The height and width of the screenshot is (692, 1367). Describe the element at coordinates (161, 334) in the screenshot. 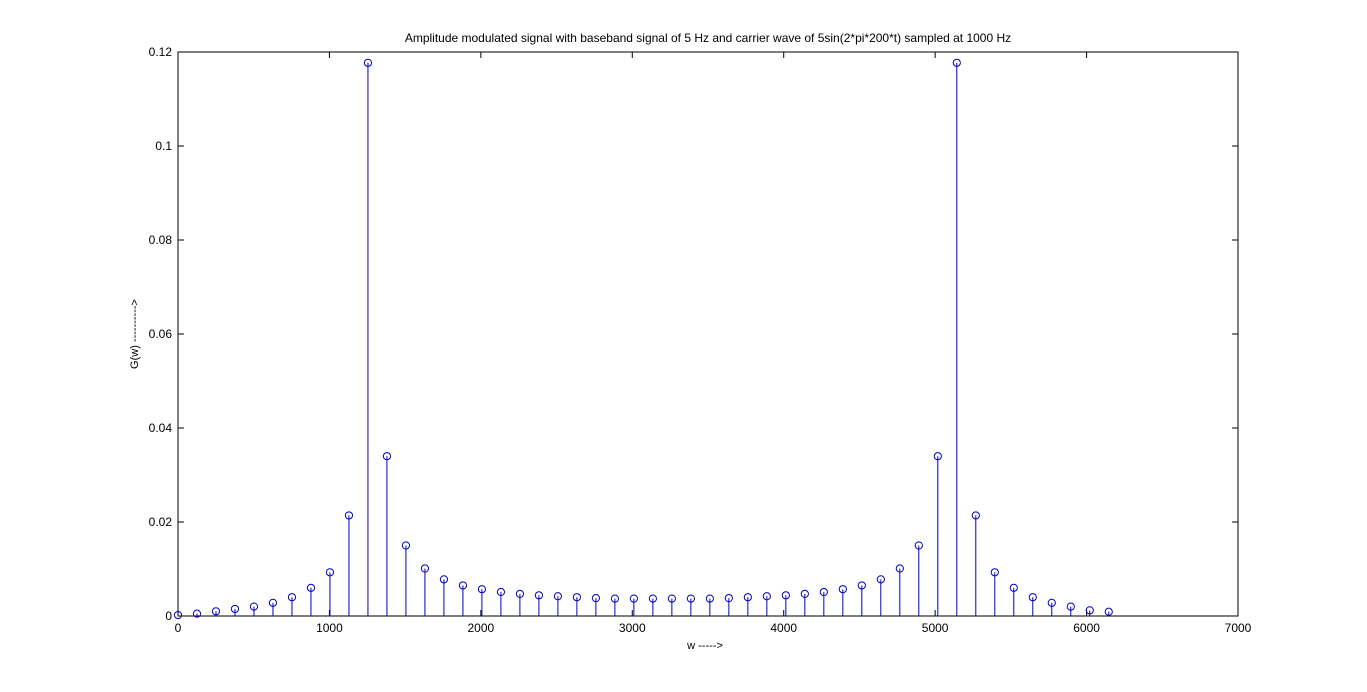

I see `y-tick-label: 0.06` at that location.